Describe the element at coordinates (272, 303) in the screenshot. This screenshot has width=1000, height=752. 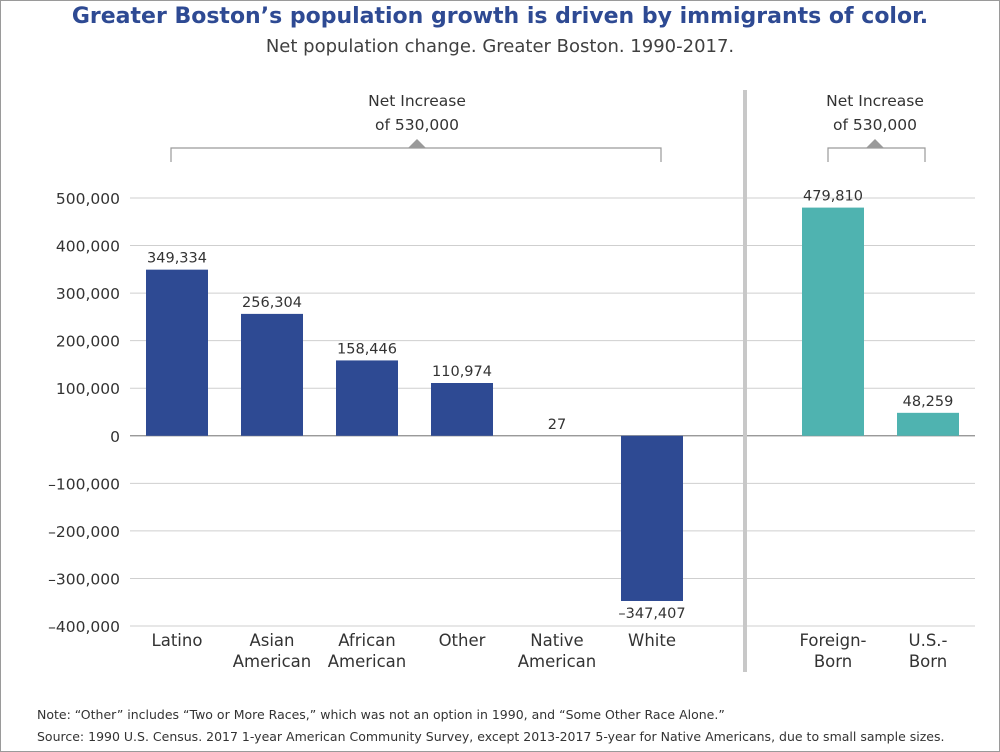
I see `data-label: 256,304` at that location.